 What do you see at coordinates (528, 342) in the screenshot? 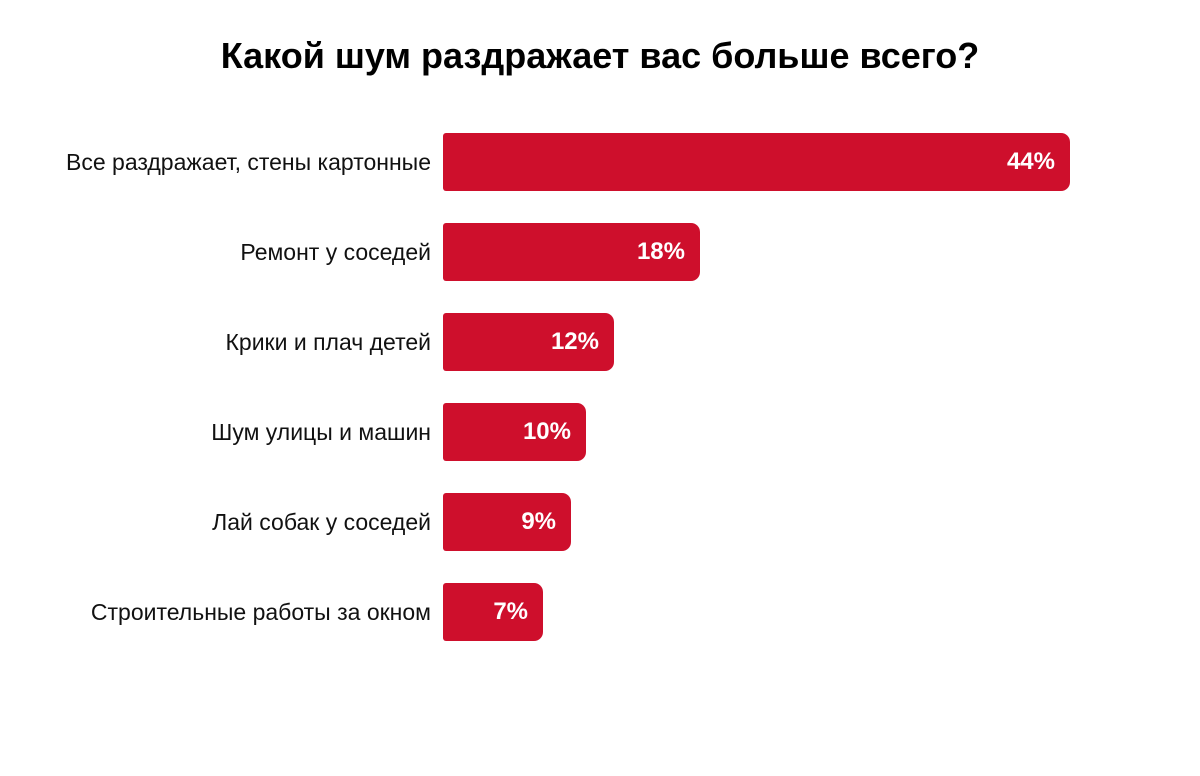
I see `bar: 12%` at bounding box center [528, 342].